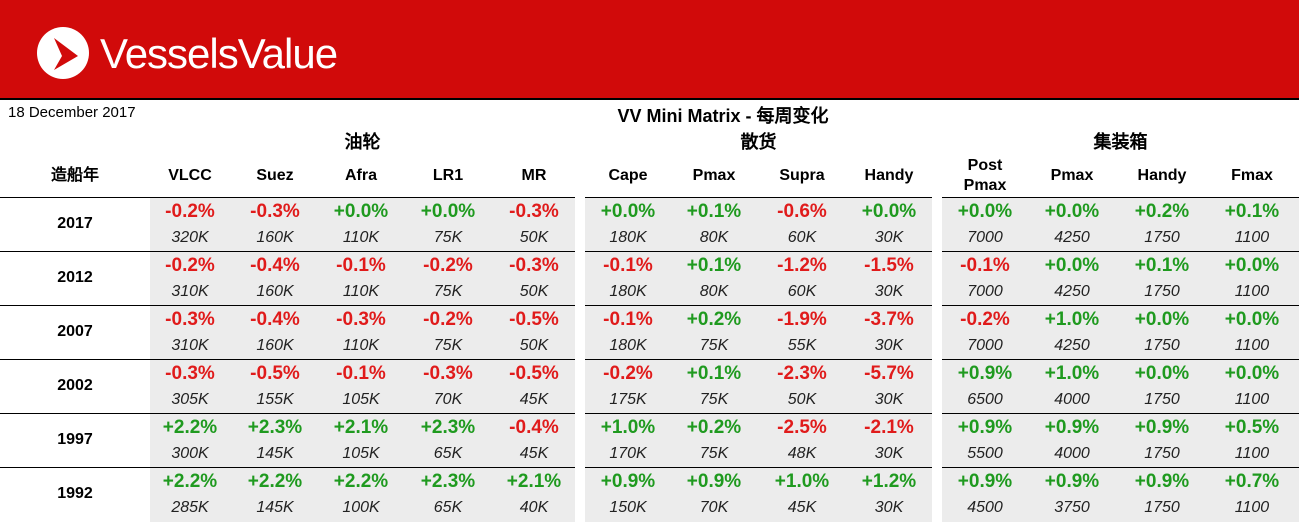 The image size is (1299, 522). Describe the element at coordinates (889, 373) in the screenshot. I see `change-cell: -5.7%` at that location.